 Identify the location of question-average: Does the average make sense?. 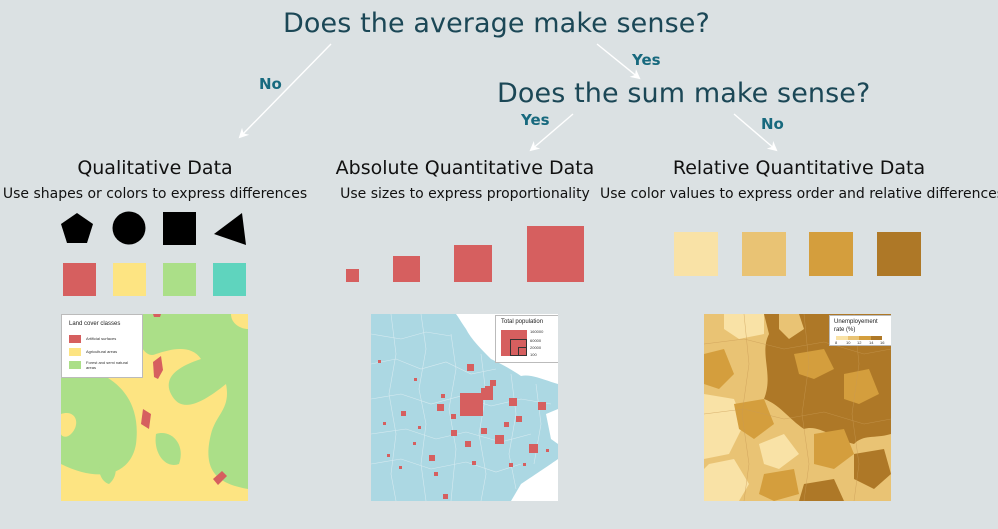
(496, 23).